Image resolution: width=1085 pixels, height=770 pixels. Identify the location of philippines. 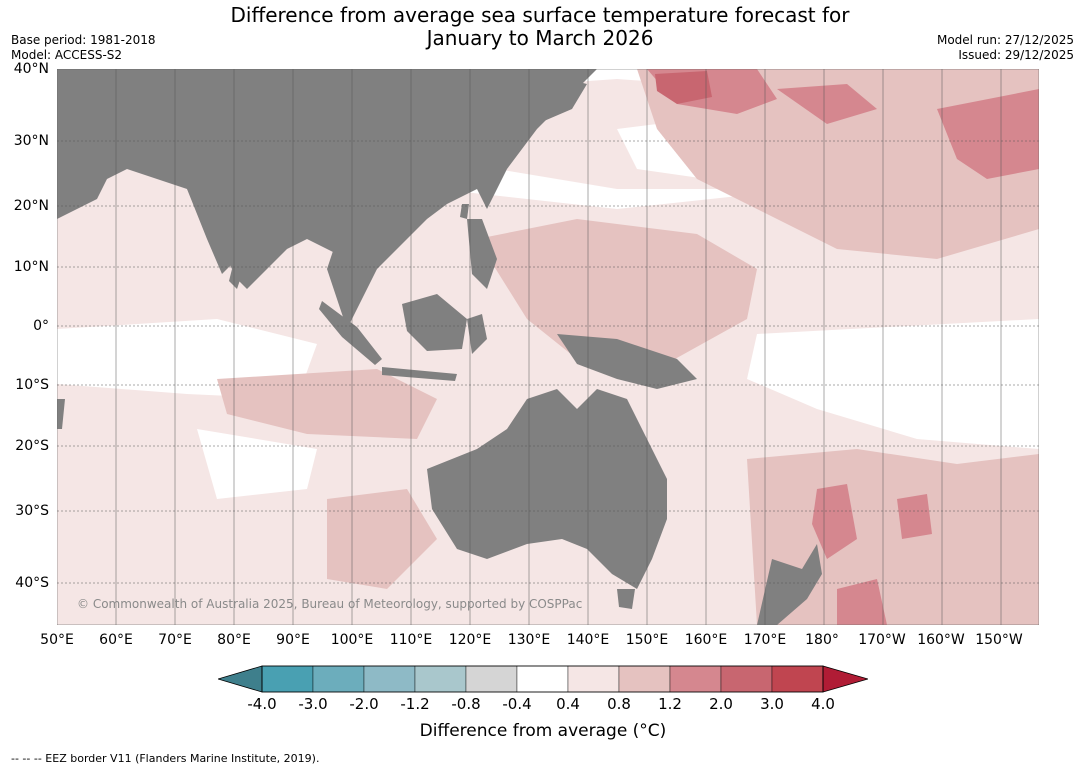
(482, 254).